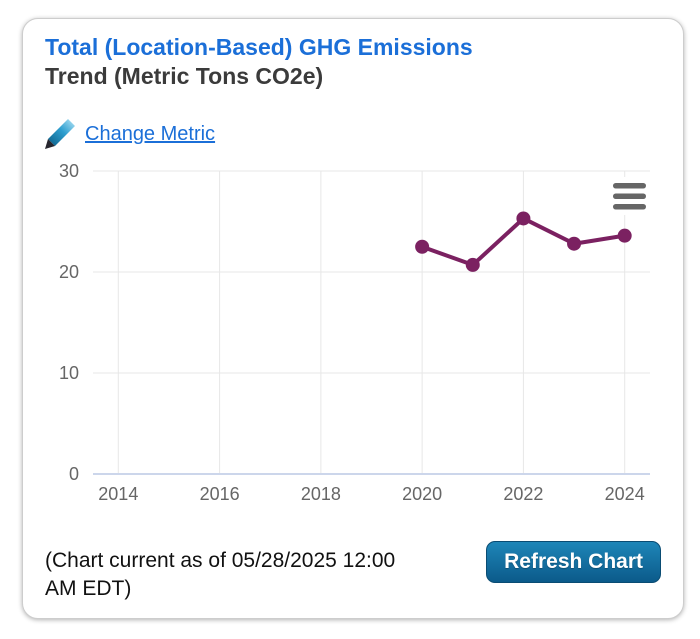  Describe the element at coordinates (625, 494) in the screenshot. I see `x-tick-label: 2024` at that location.